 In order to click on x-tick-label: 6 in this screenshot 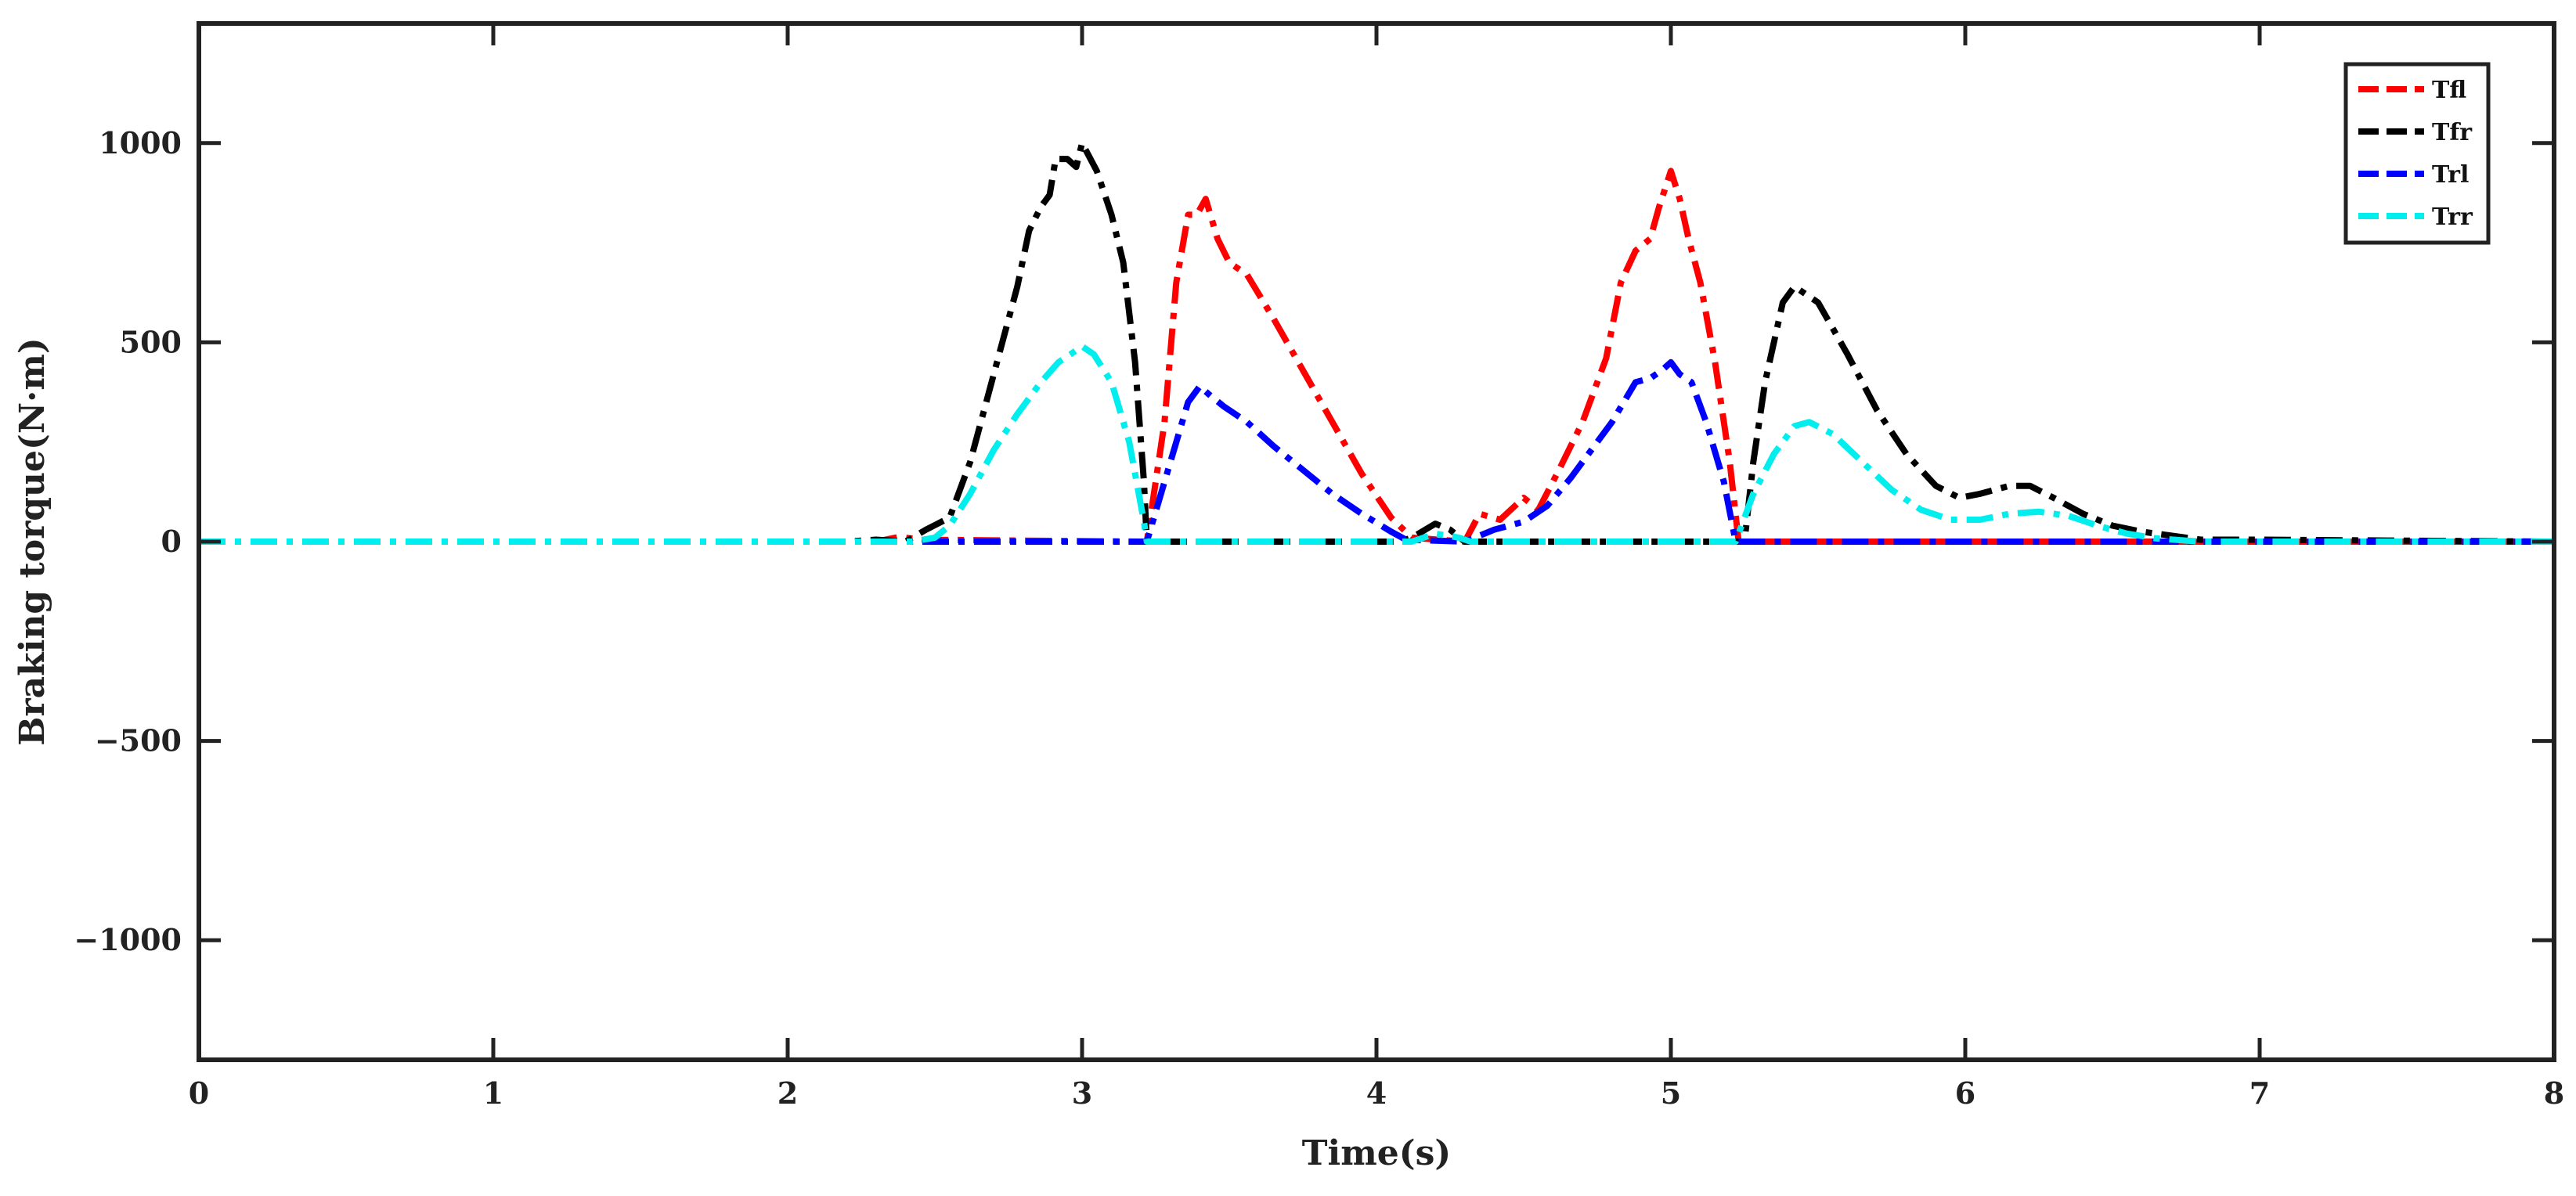, I will do `click(1965, 1093)`.